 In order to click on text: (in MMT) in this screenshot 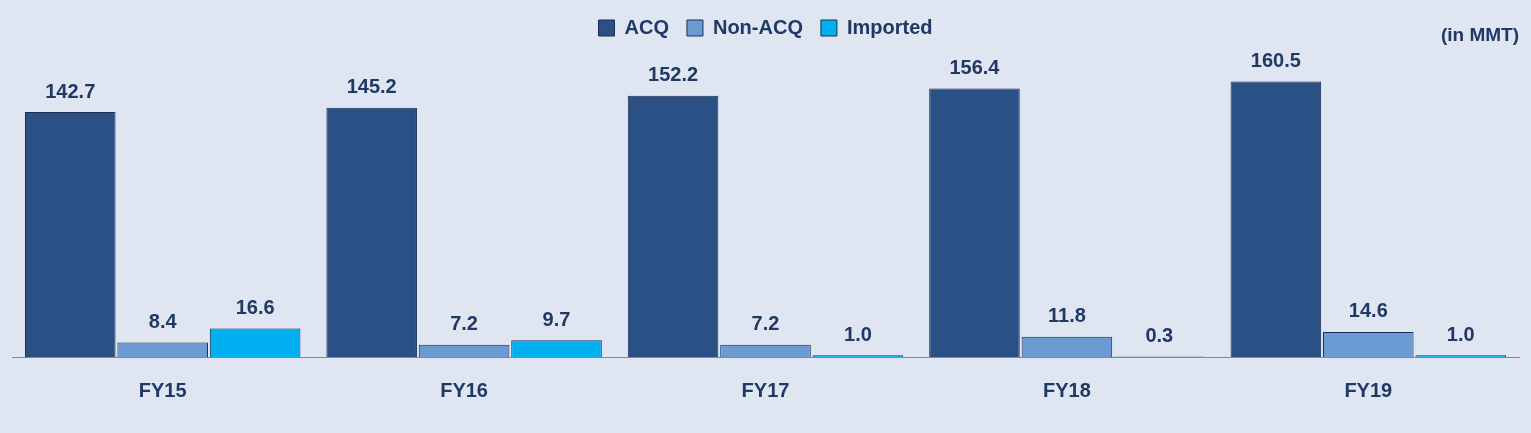, I will do `click(1479, 35)`.